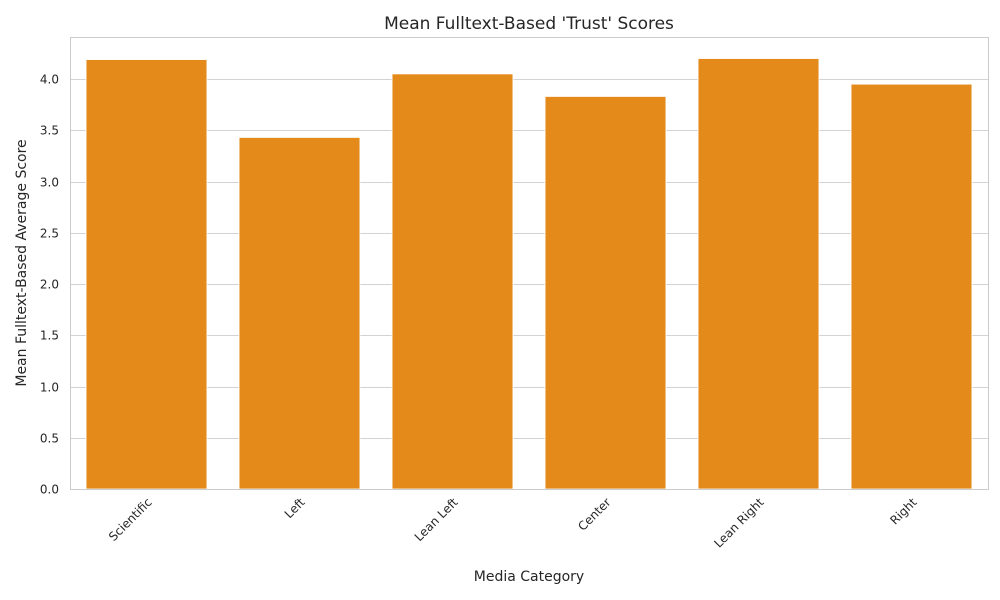 The width and height of the screenshot is (1000, 600). I want to click on y-tick-label: 3.5, so click(49, 131).